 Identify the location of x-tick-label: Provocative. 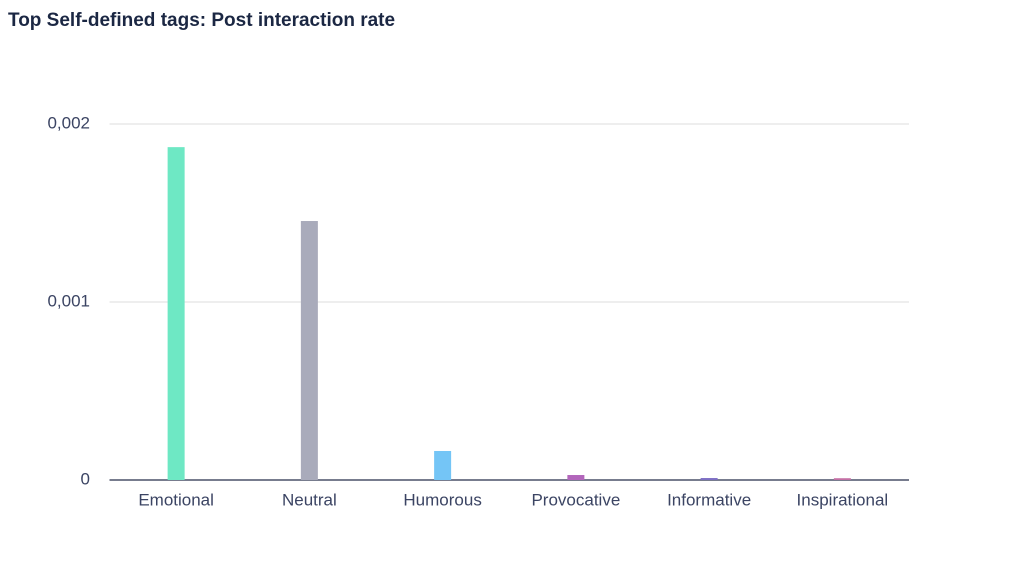
(575, 499).